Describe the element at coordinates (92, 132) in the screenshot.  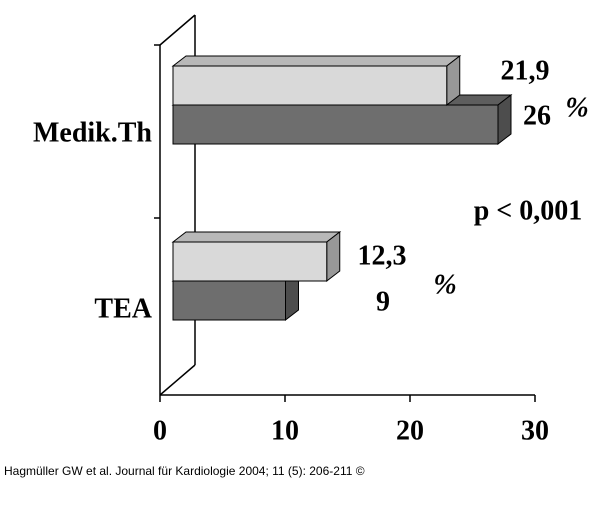
I see `category-label: Medik.Th` at that location.